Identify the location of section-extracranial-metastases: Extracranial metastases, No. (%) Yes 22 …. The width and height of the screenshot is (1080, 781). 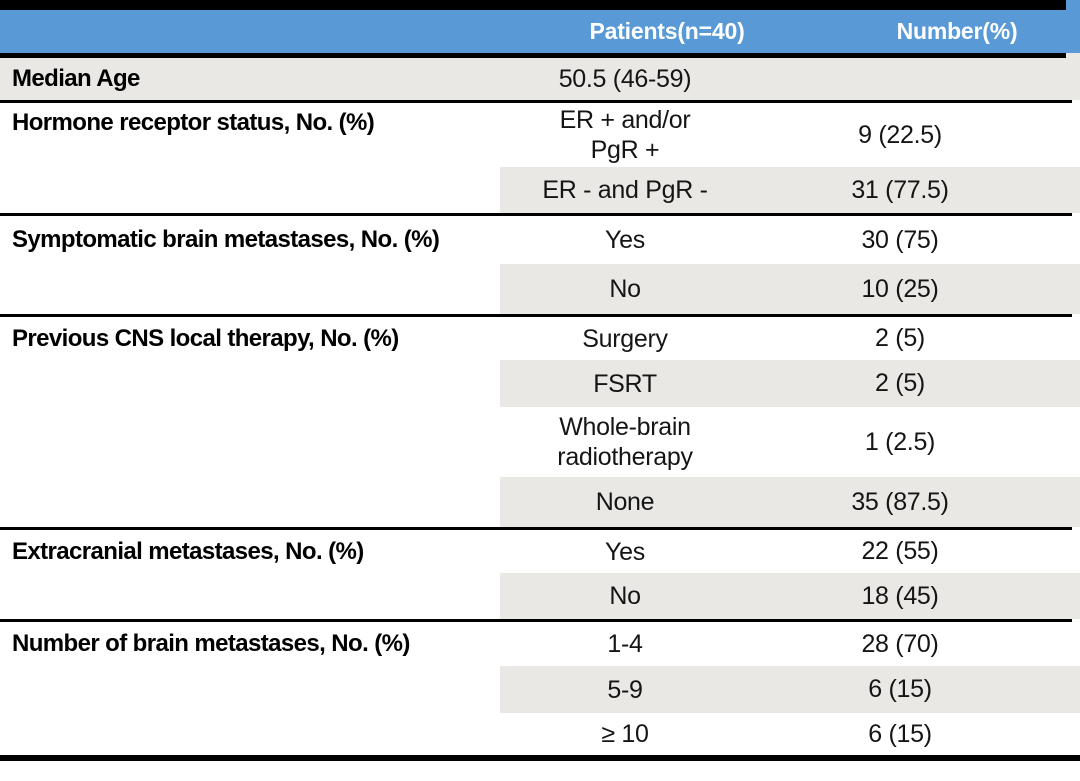
(540, 574).